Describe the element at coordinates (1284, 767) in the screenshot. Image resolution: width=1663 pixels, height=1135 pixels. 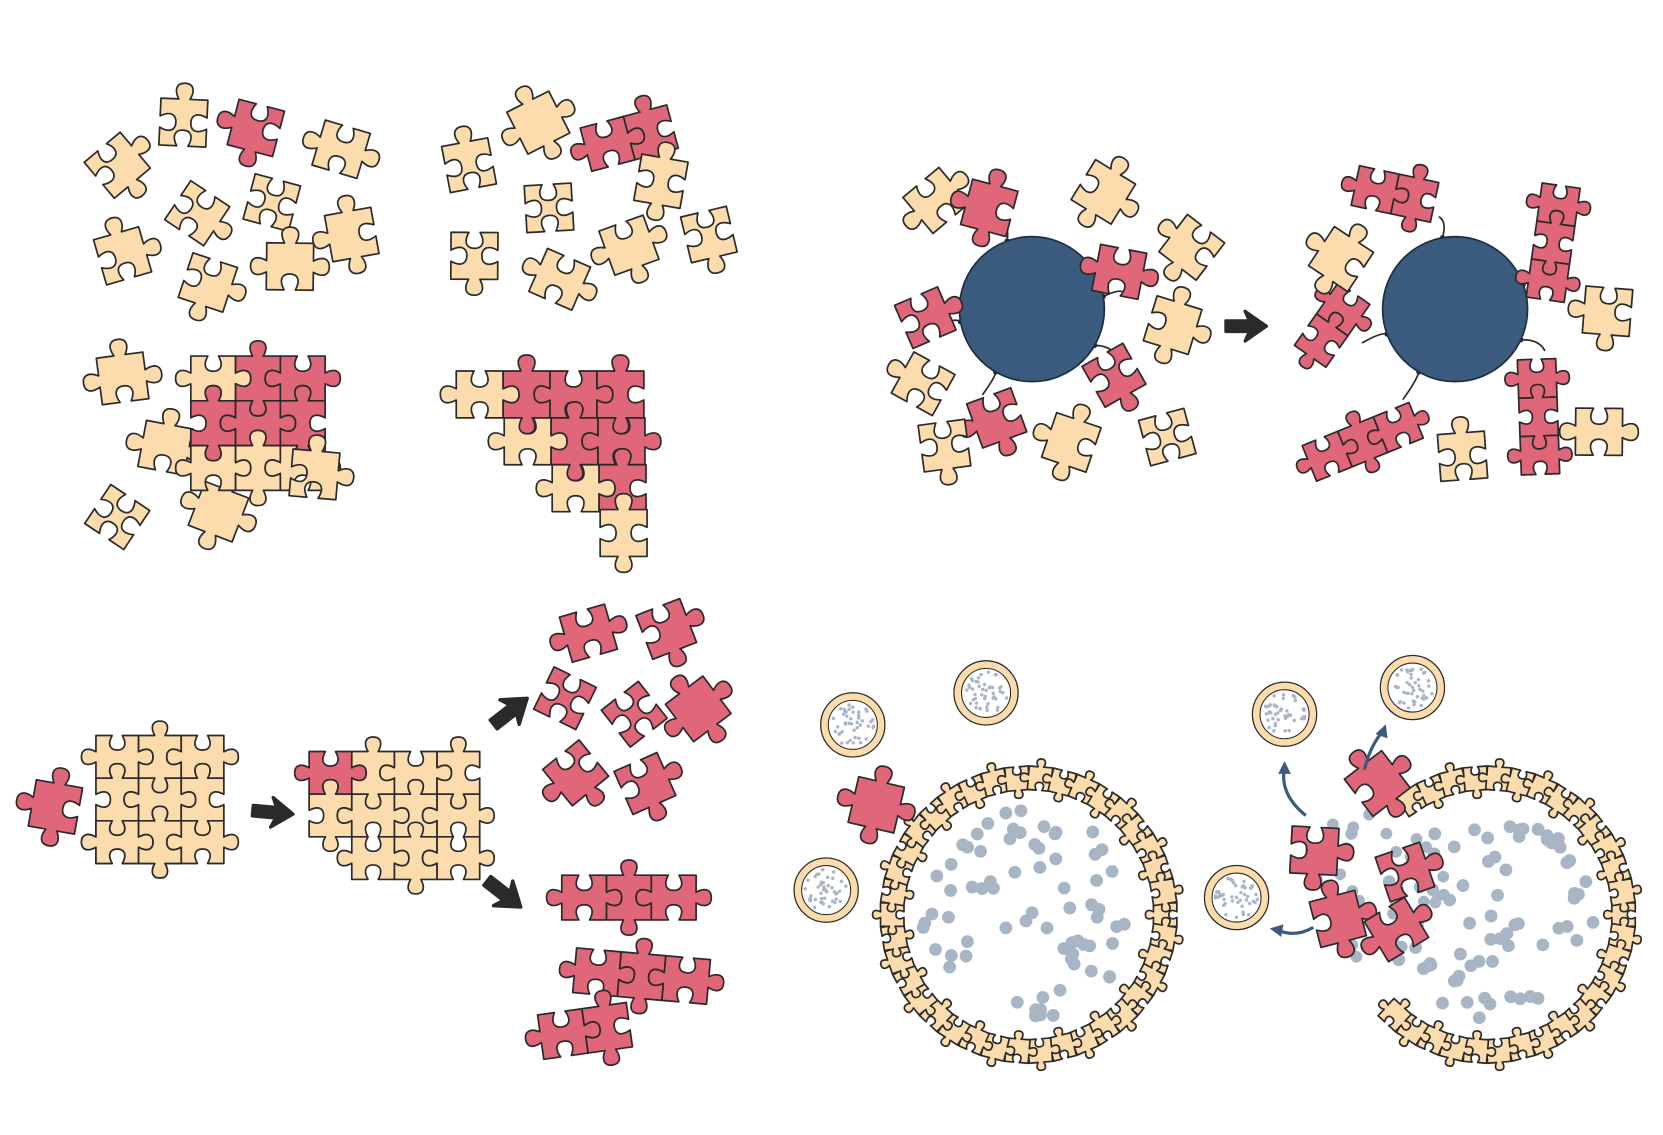
I see `flow-arrow-head` at that location.